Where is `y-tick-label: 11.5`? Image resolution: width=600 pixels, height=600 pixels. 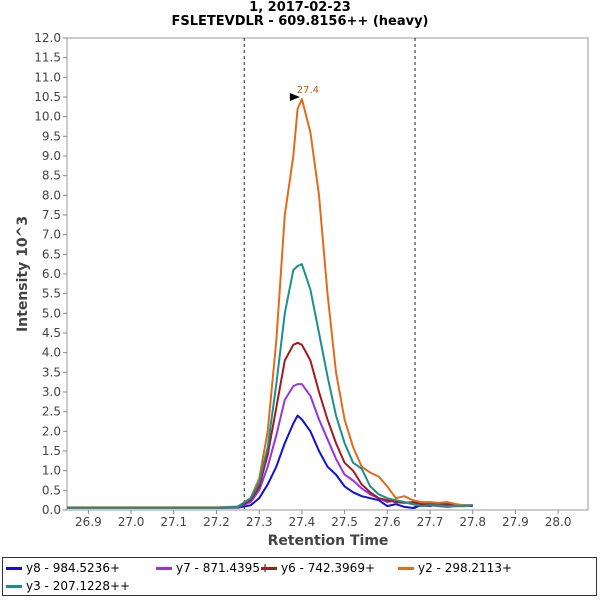 y-tick-label: 11.5 is located at coordinates (47, 58).